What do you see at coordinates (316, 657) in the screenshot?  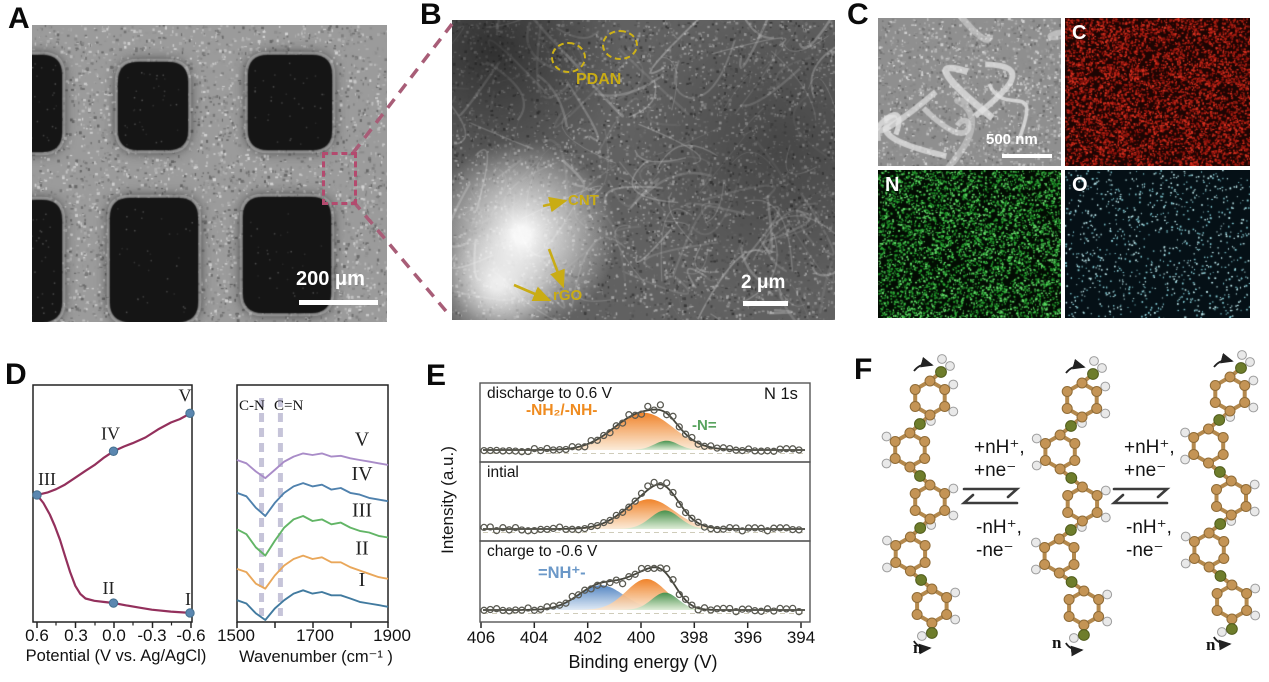 I see `ftir-xaxis-label: Wavenumber (cm⁻¹ )` at bounding box center [316, 657].